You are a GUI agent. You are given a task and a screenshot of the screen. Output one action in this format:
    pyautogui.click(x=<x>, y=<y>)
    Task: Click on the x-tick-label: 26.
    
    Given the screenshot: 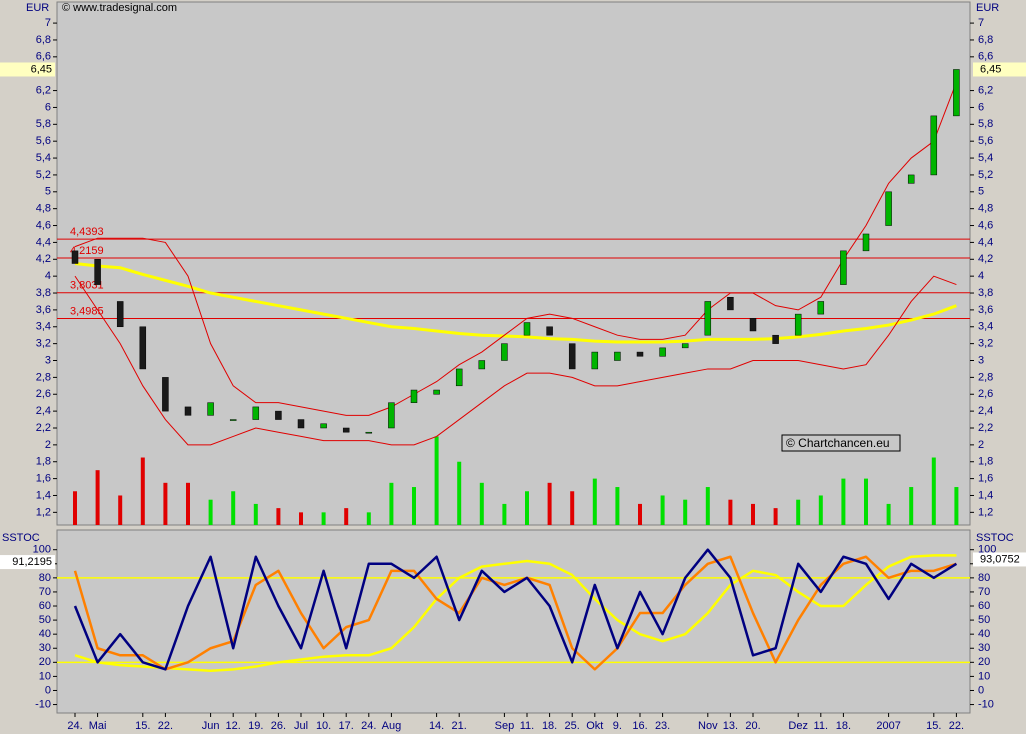 What is the action you would take?
    pyautogui.click(x=278, y=726)
    